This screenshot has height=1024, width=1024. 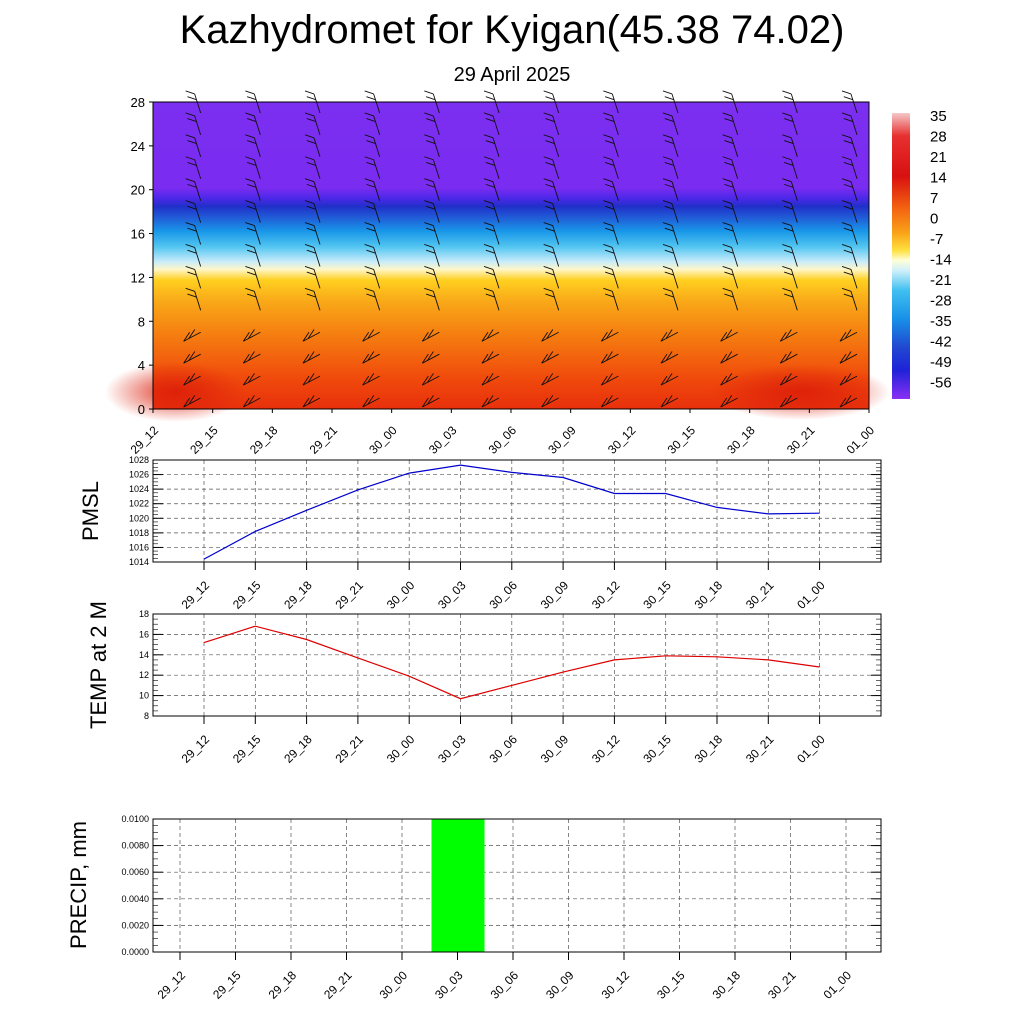 I want to click on x-tick-label: 30_15, so click(x=657, y=749).